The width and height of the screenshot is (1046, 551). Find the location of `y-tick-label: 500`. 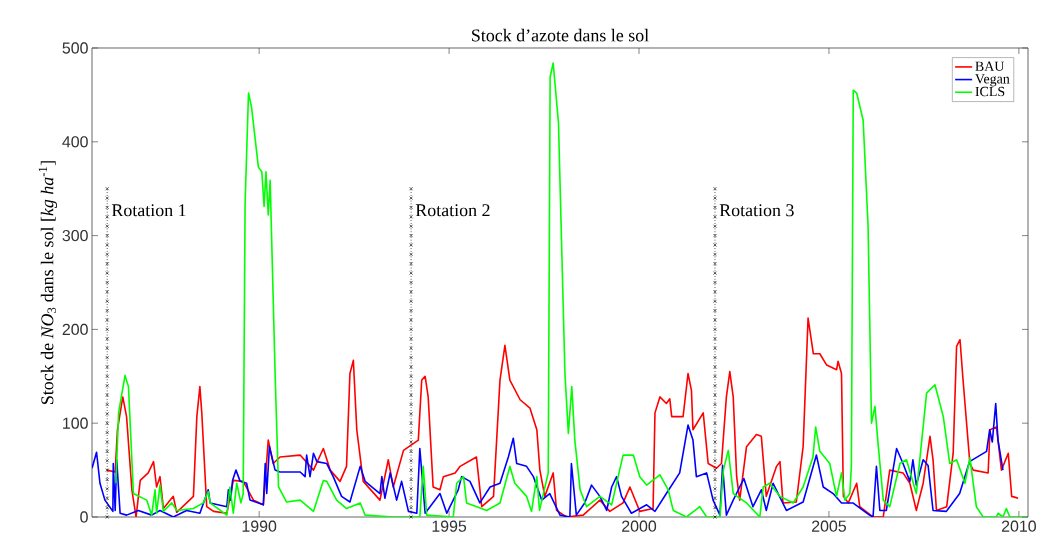

y-tick-label: 500 is located at coordinates (75, 48).